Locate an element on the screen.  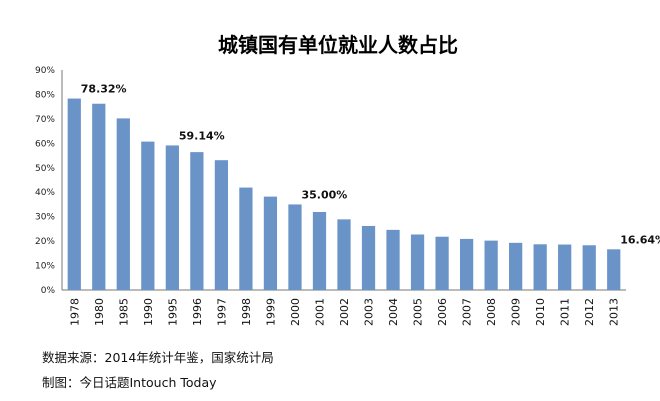
x-tick-label: 2011 is located at coordinates (565, 312).